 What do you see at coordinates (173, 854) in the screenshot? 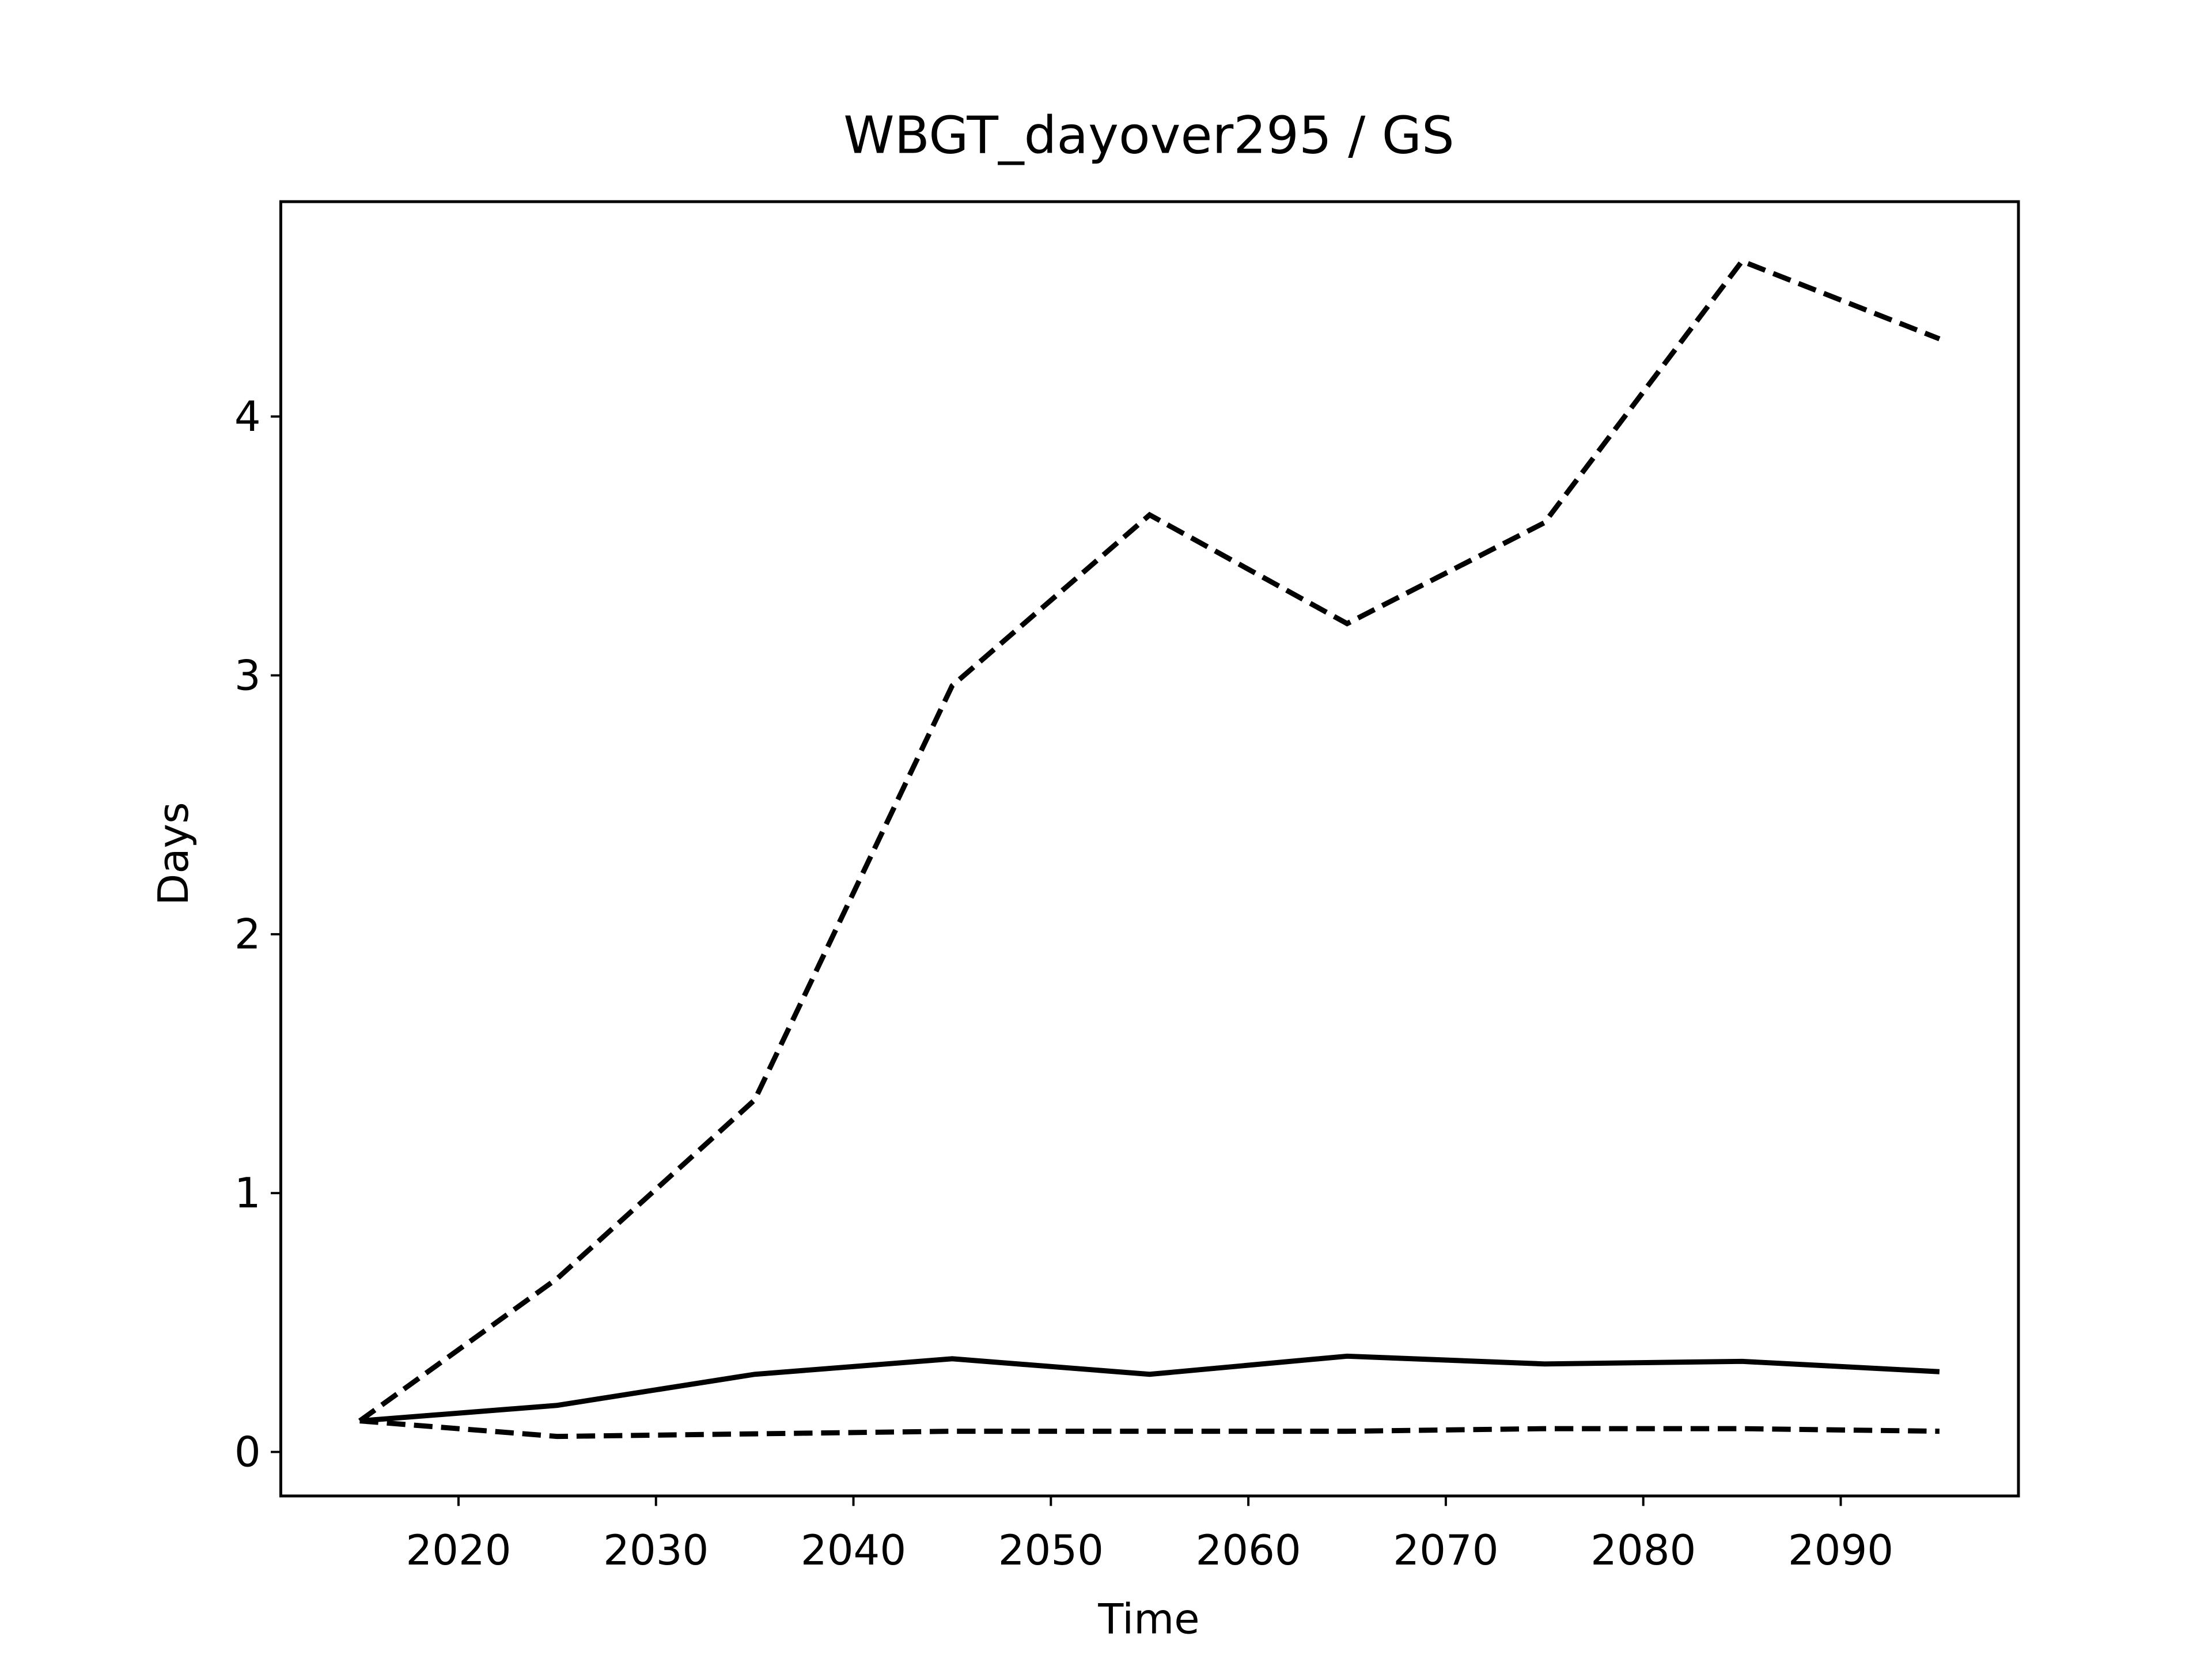
I see `y-axis-label: Days` at bounding box center [173, 854].